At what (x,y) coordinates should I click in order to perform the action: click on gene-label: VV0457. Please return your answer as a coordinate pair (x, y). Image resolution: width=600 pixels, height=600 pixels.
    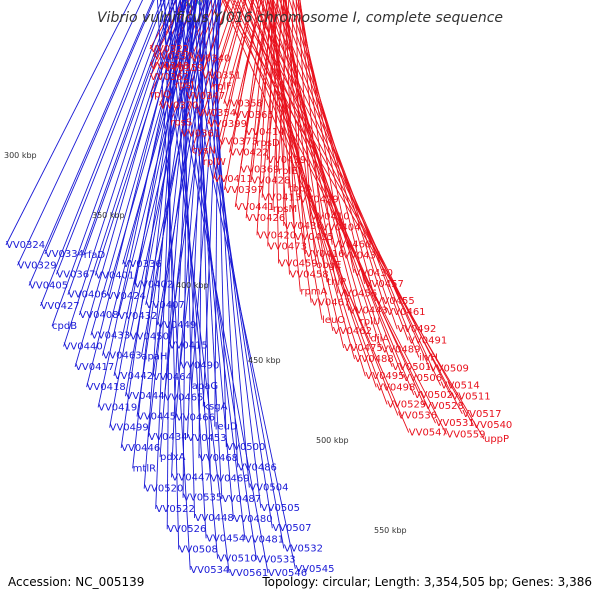
    Looking at the image, I should click on (384, 284).